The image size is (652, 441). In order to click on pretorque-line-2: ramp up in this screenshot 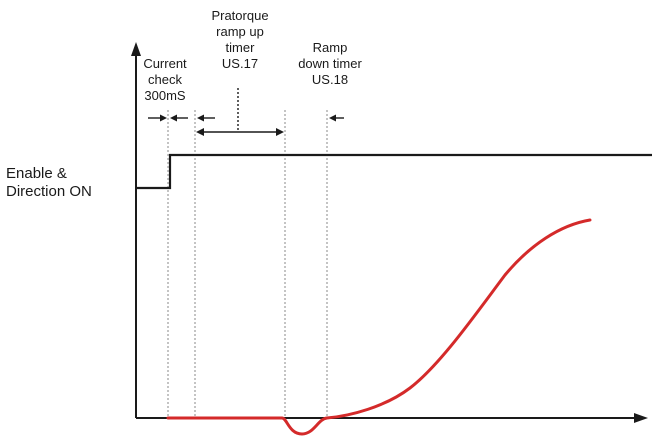, I will do `click(240, 31)`.